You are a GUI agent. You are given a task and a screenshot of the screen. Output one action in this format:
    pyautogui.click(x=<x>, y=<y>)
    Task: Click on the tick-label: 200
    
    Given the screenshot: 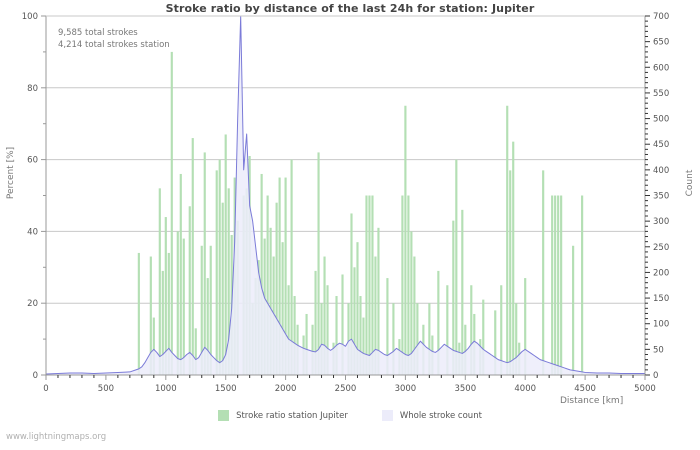 What is the action you would take?
    pyautogui.click(x=661, y=273)
    